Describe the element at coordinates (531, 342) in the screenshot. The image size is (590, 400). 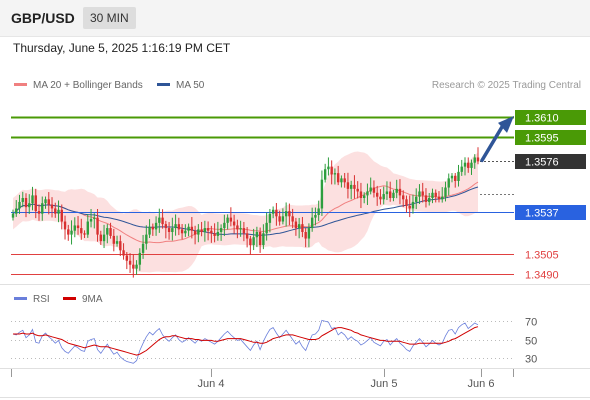
I see `rsi-tick-label: 50` at that location.